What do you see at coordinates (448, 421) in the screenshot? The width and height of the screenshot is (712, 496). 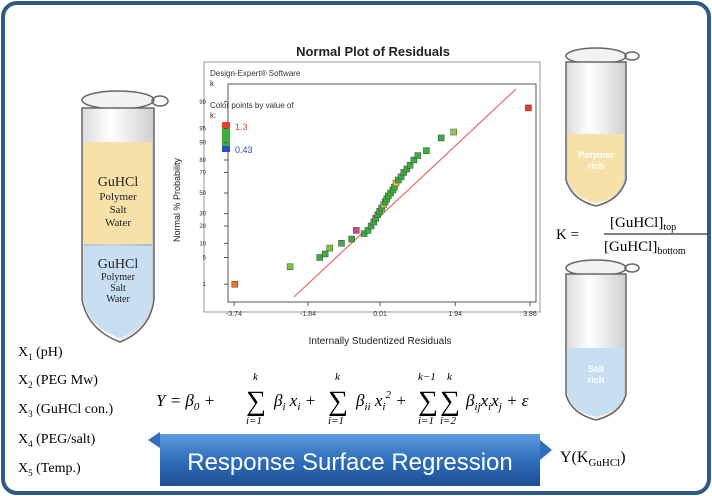 I see `sum-4-lower: i=2` at bounding box center [448, 421].